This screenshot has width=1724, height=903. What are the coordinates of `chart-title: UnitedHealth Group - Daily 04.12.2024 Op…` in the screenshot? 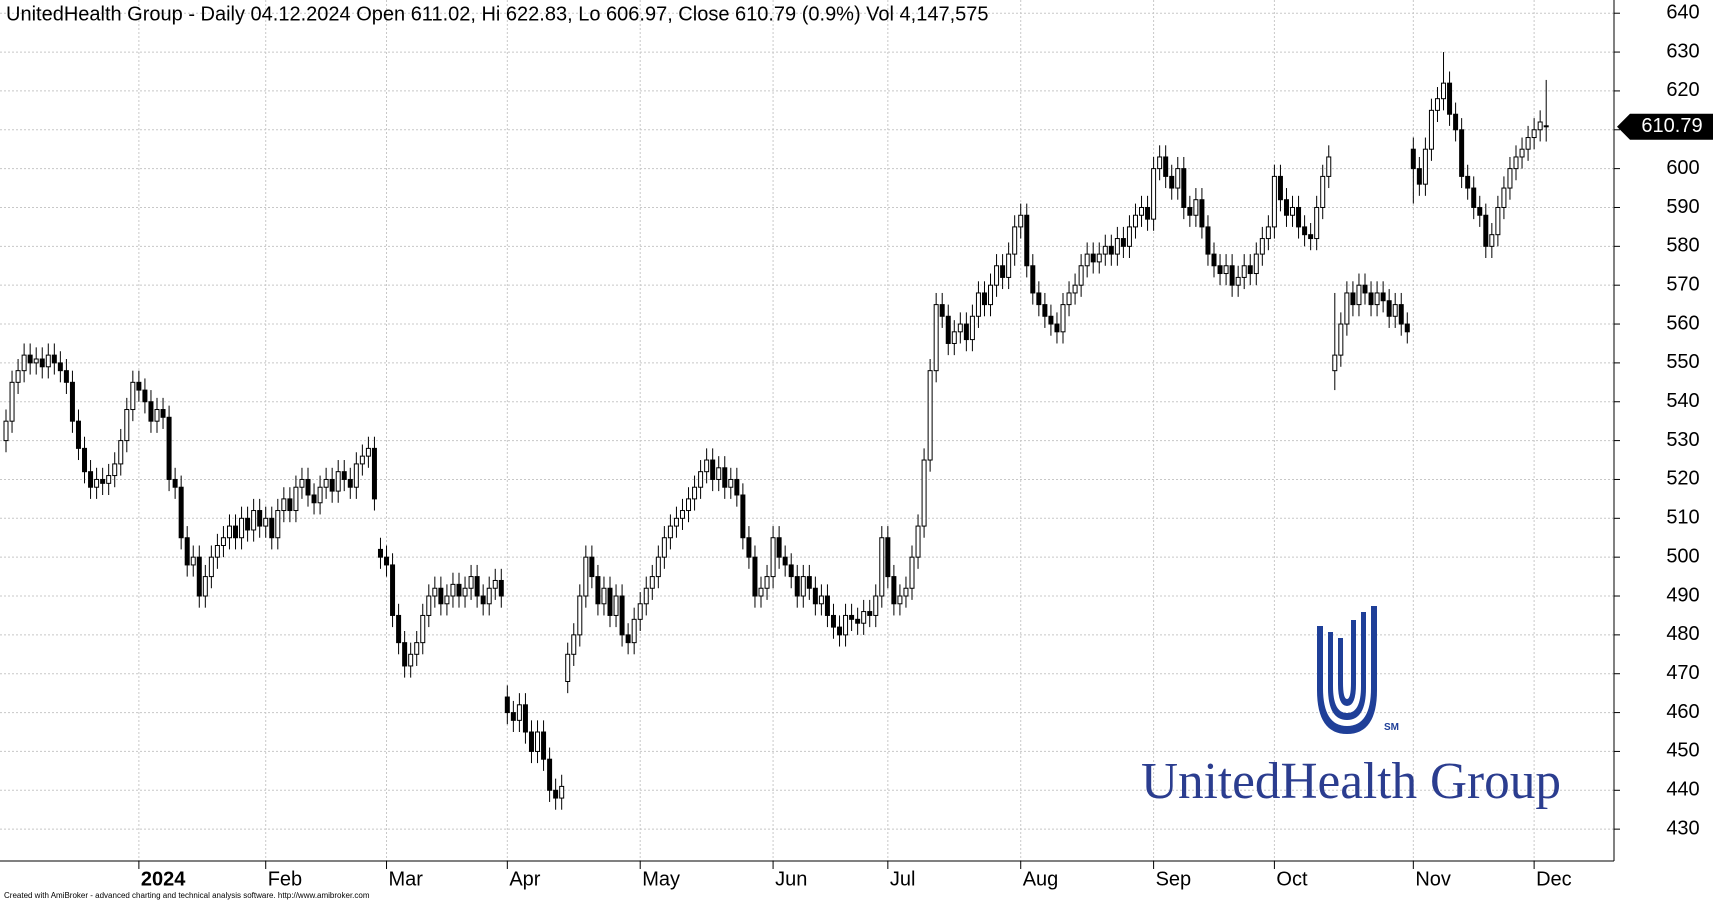 It's located at (497, 14).